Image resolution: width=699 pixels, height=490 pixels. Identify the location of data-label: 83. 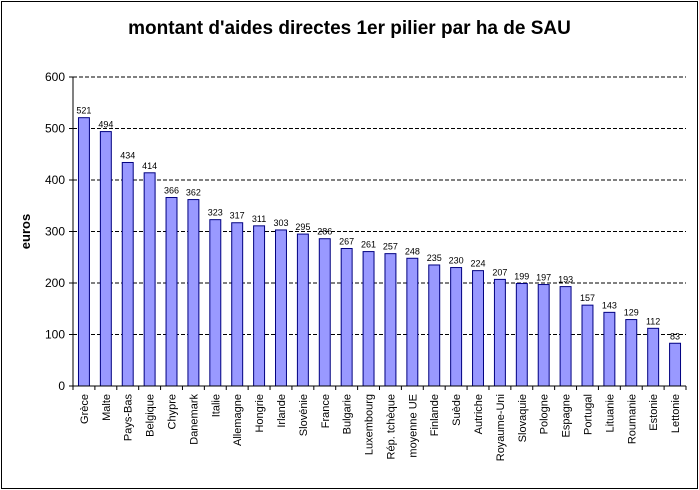
(675, 336).